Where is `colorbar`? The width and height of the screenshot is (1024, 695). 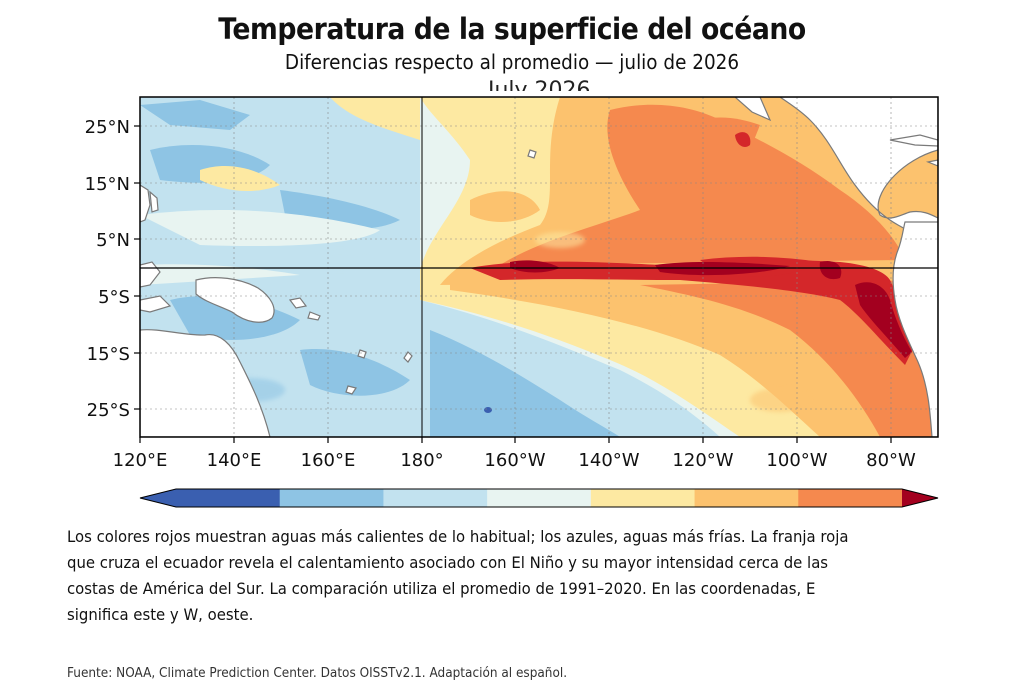
colorbar is located at coordinates (539, 498).